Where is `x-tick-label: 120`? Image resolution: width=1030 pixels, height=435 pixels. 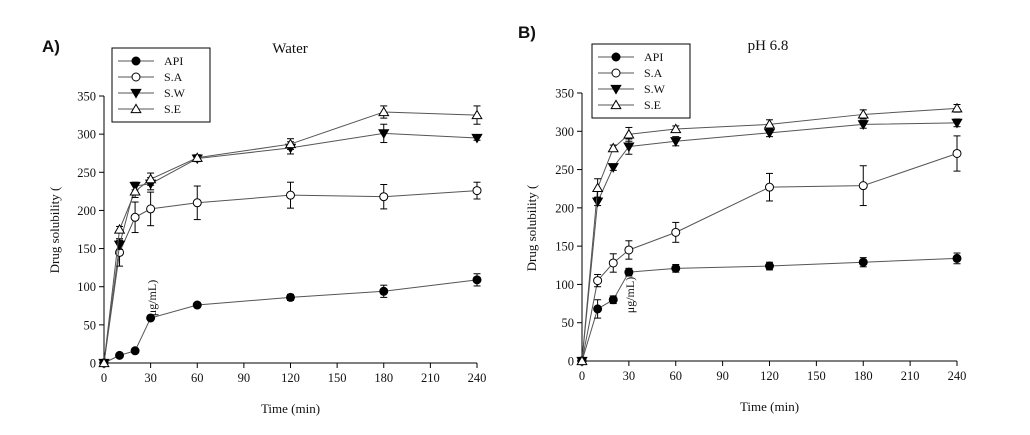 x-tick-label: 120 is located at coordinates (769, 376).